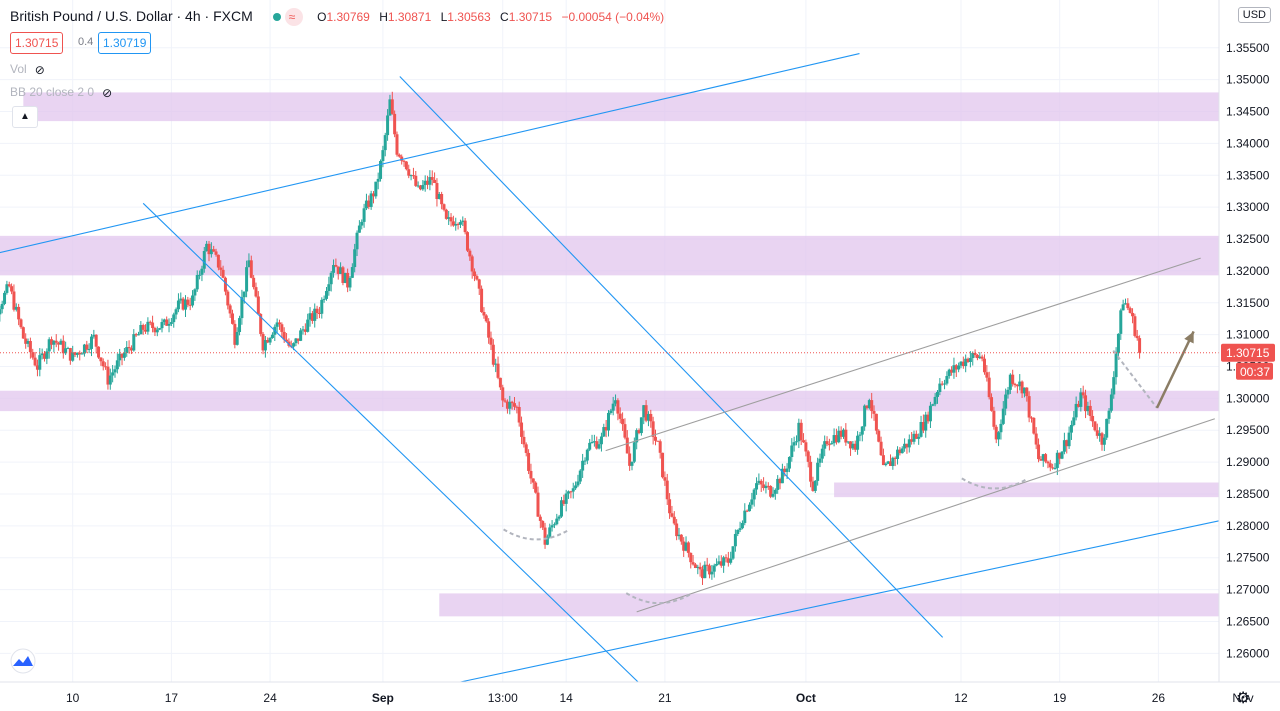 This screenshot has height=711, width=1280. Describe the element at coordinates (172, 698) in the screenshot. I see `x-tick-label: 17` at that location.